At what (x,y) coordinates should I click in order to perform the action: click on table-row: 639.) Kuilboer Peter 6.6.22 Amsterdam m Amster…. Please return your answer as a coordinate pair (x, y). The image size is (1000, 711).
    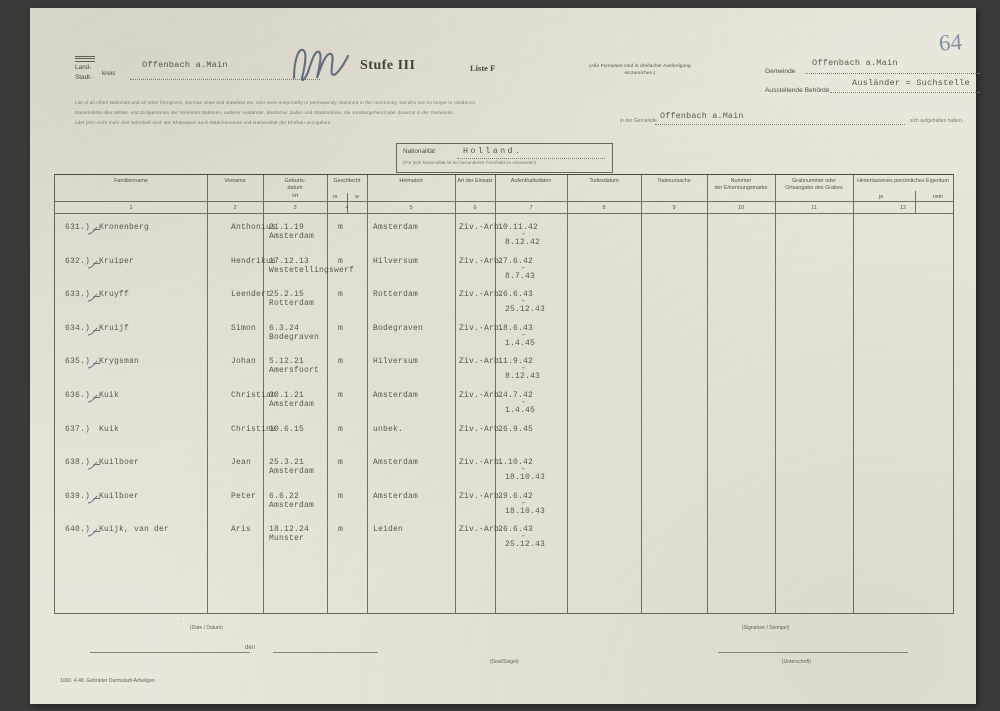
    Looking at the image, I should click on (504, 505).